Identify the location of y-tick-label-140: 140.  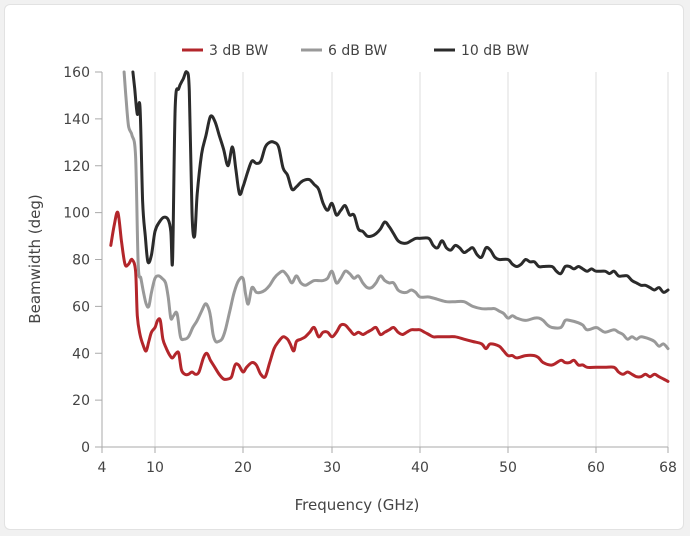
(76, 120).